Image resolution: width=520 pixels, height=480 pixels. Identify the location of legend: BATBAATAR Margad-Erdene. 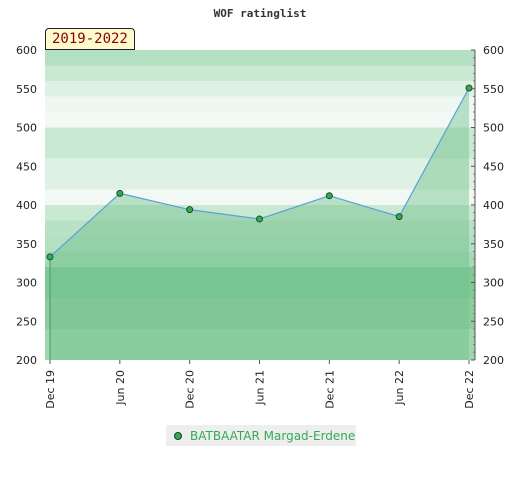
(261, 435).